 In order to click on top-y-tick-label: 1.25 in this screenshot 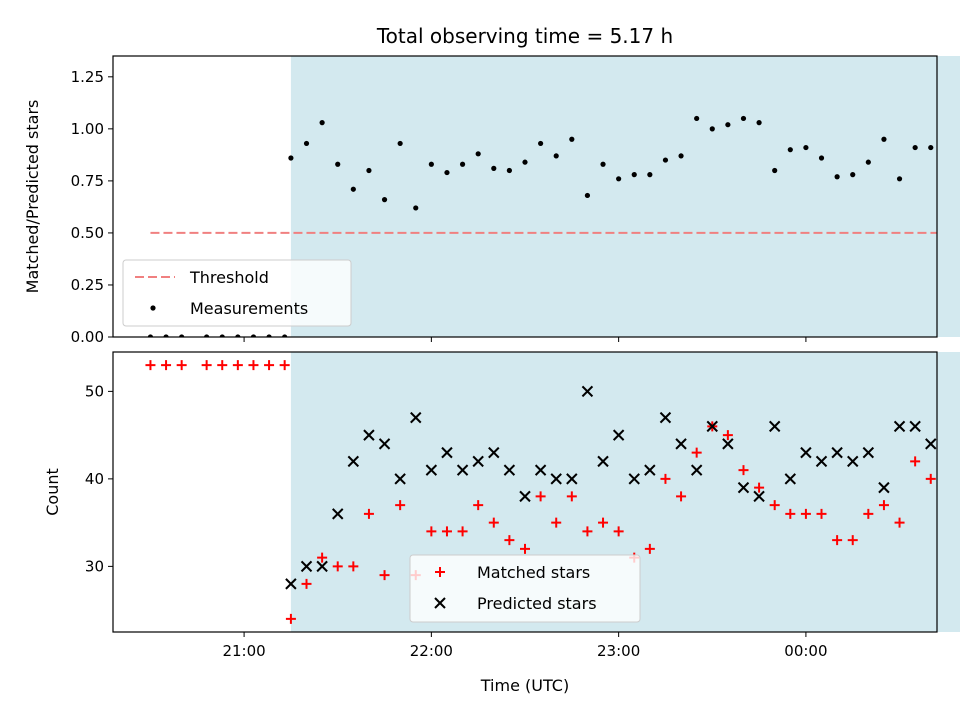, I will do `click(87, 77)`.